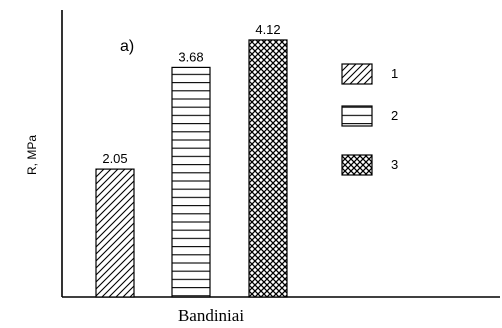 The image size is (502, 328). What do you see at coordinates (114, 158) in the screenshot?
I see `value-label-1: 2.05` at bounding box center [114, 158].